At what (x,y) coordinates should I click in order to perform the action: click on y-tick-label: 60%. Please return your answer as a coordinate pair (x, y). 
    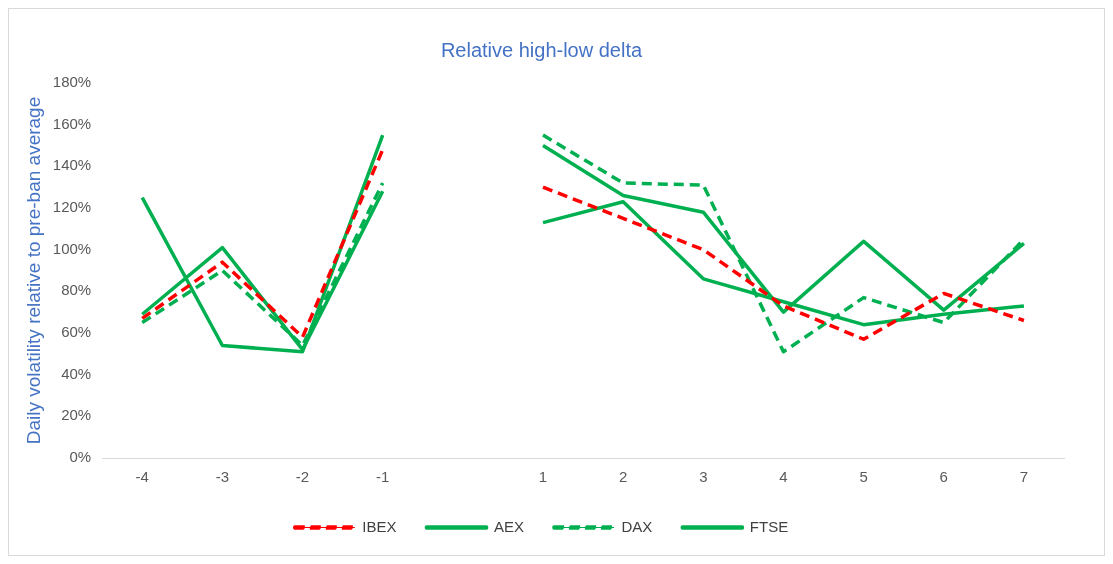
    Looking at the image, I should click on (76, 332).